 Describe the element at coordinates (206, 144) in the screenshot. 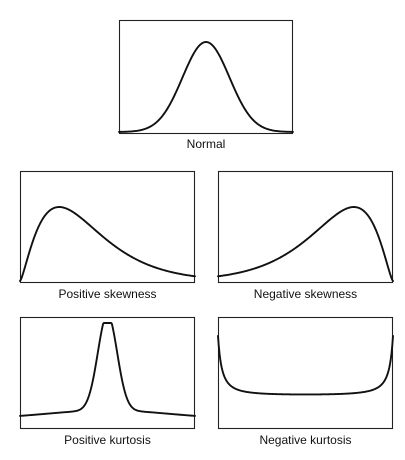

I see `normal-label: Normal` at that location.